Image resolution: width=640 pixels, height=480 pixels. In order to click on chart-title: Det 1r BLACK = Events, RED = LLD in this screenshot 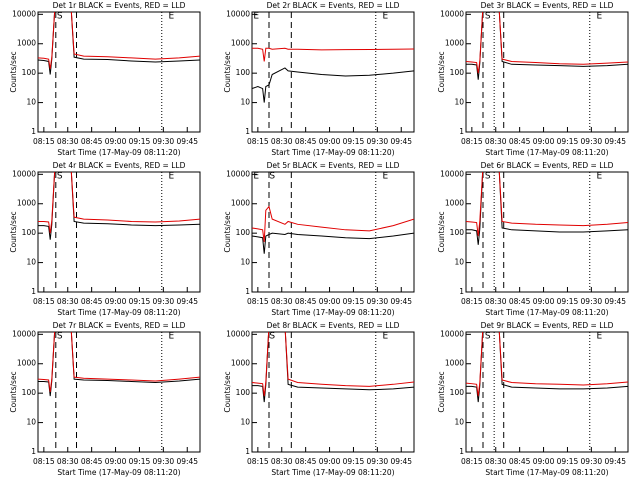, I will do `click(119, 5)`.